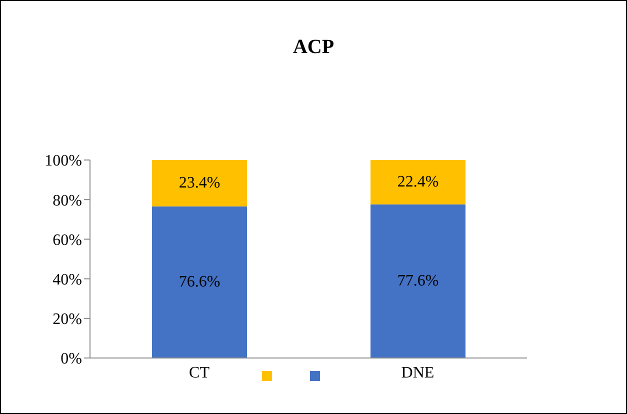 The width and height of the screenshot is (627, 414). I want to click on y-tick-label: 20%, so click(67, 319).